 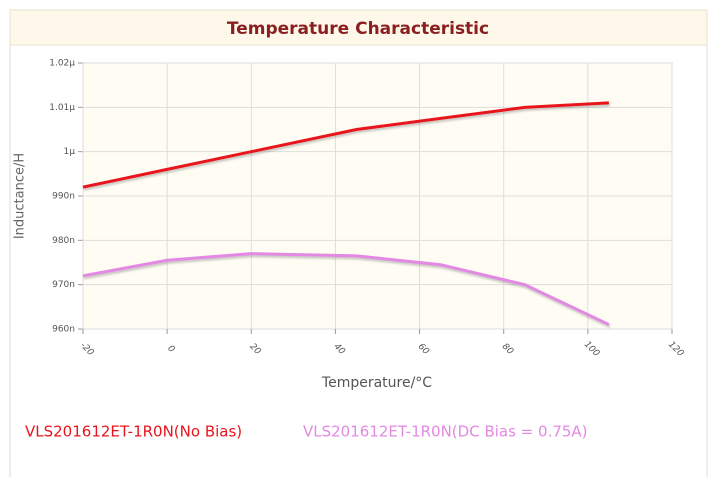 I want to click on legend-entry: VLS201612ET-1R0N(DC Bias = 0.75A), so click(x=445, y=432).